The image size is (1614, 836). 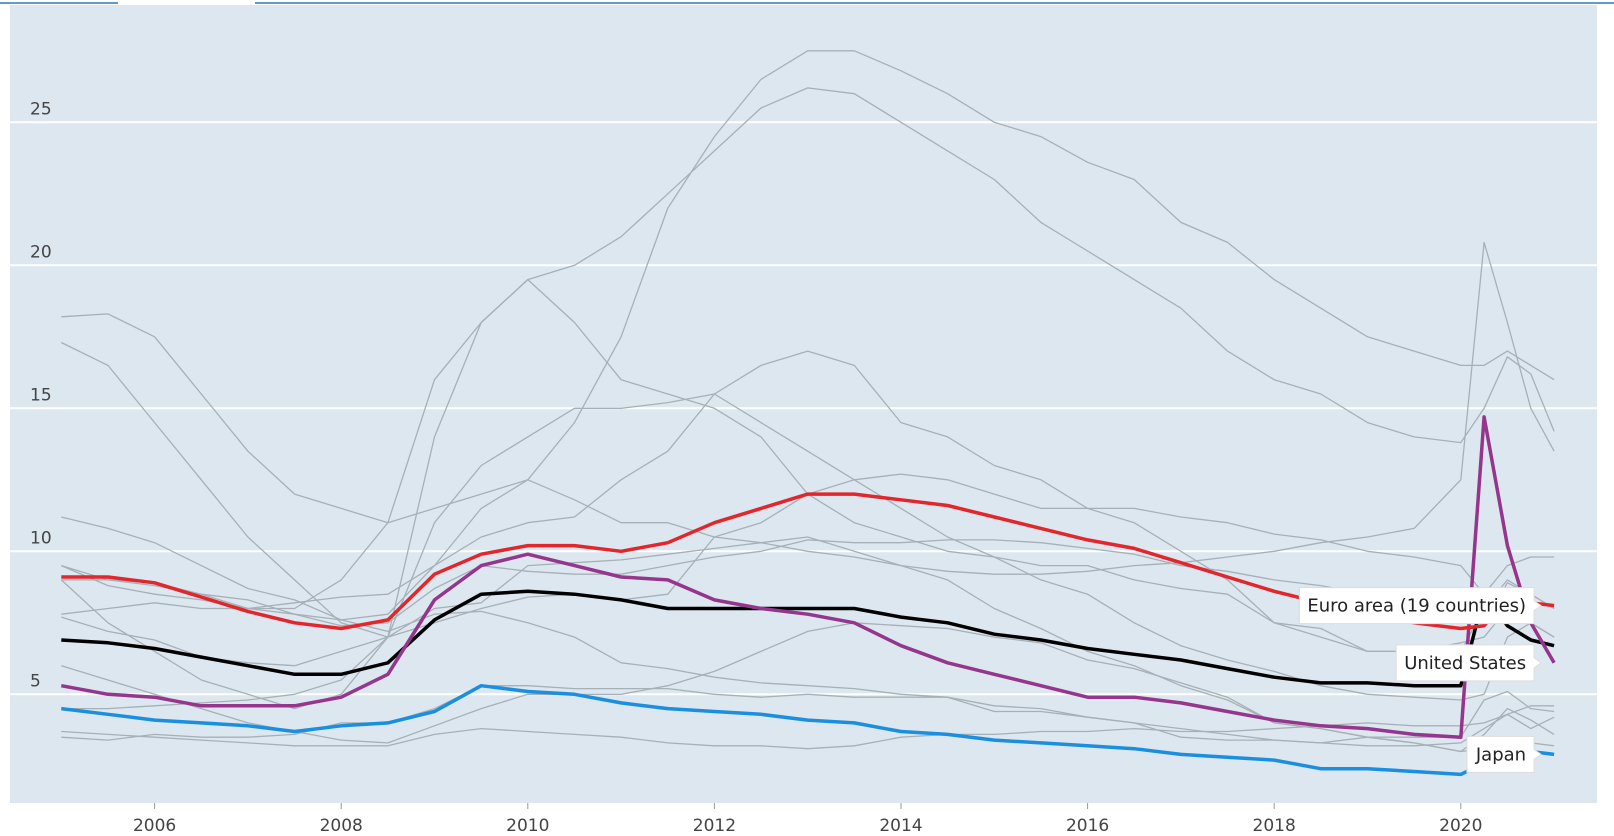 I want to click on series-label-text: Japan, so click(x=1500, y=754).